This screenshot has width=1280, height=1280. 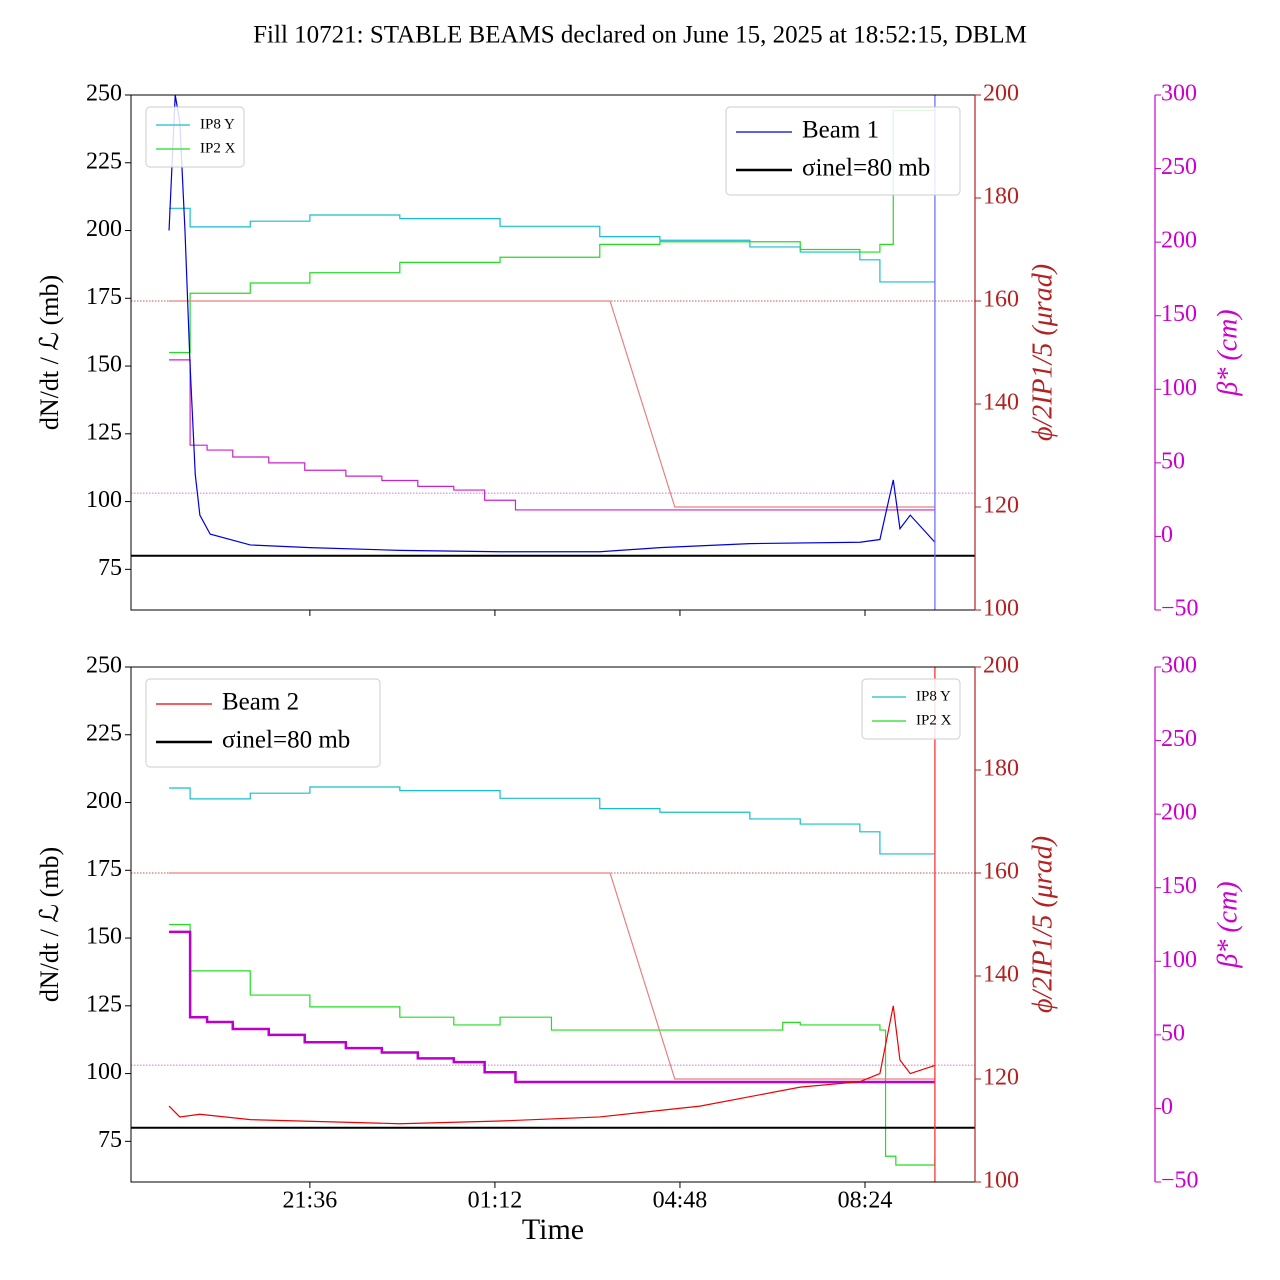 I want to click on x-axis-label: Time, so click(x=553, y=1229).